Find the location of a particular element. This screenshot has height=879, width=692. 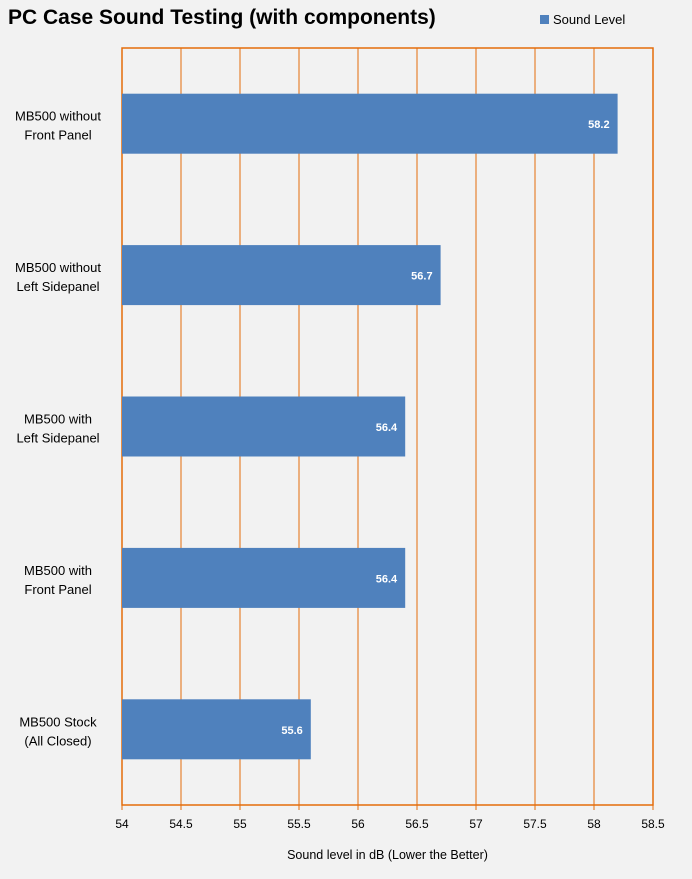

x-tick-label: 57.5 is located at coordinates (535, 824).